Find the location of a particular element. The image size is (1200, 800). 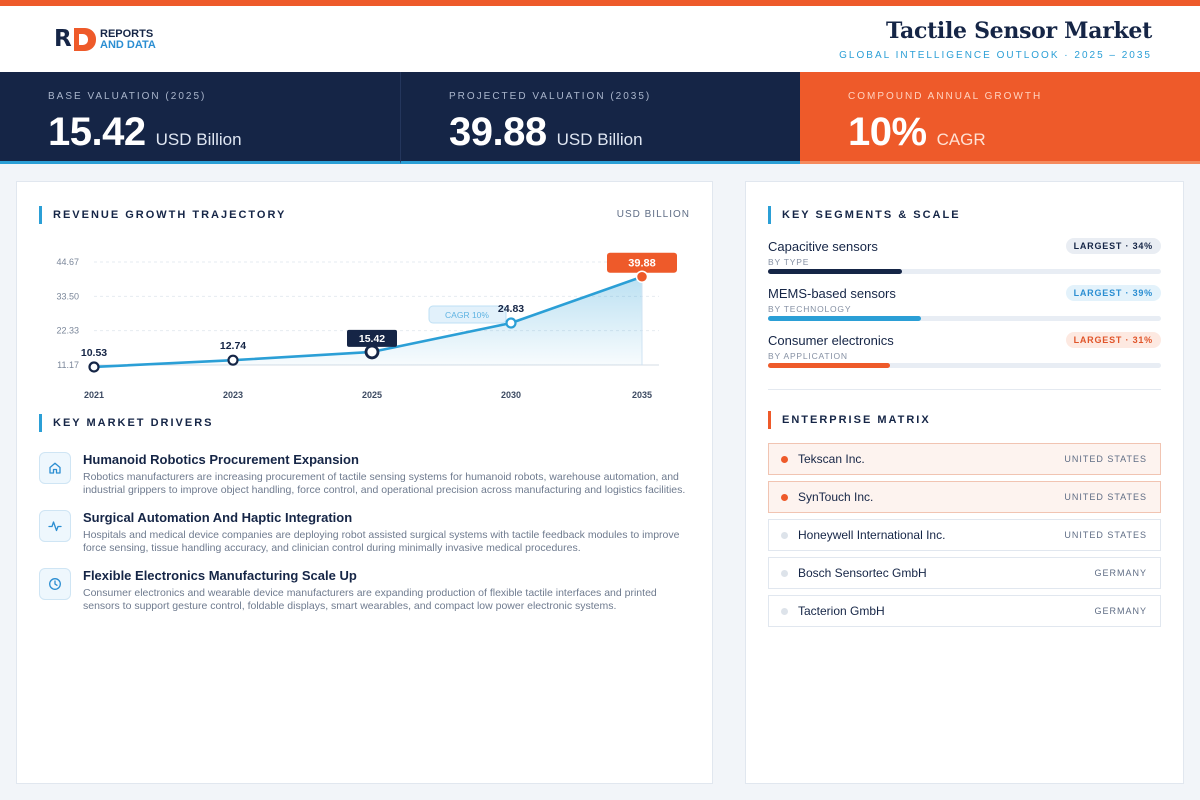

x-tick-label: 2025 is located at coordinates (372, 395).